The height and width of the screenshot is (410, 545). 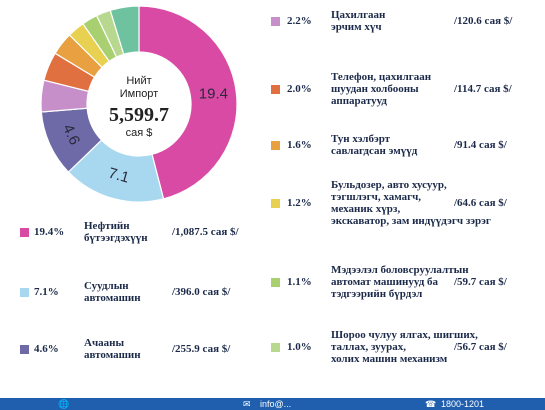 I want to click on legend-name-line: Ачааны, so click(x=104, y=343).